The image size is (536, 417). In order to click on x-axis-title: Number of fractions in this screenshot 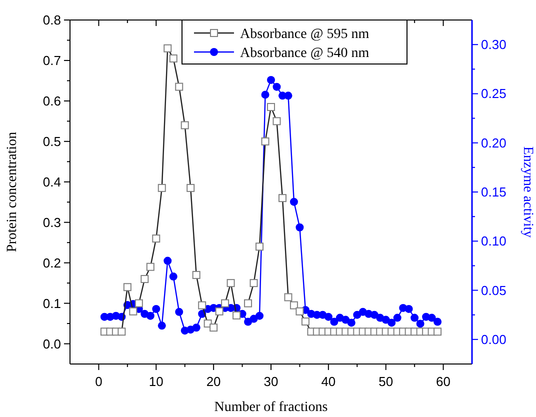, I will do `click(271, 407)`.